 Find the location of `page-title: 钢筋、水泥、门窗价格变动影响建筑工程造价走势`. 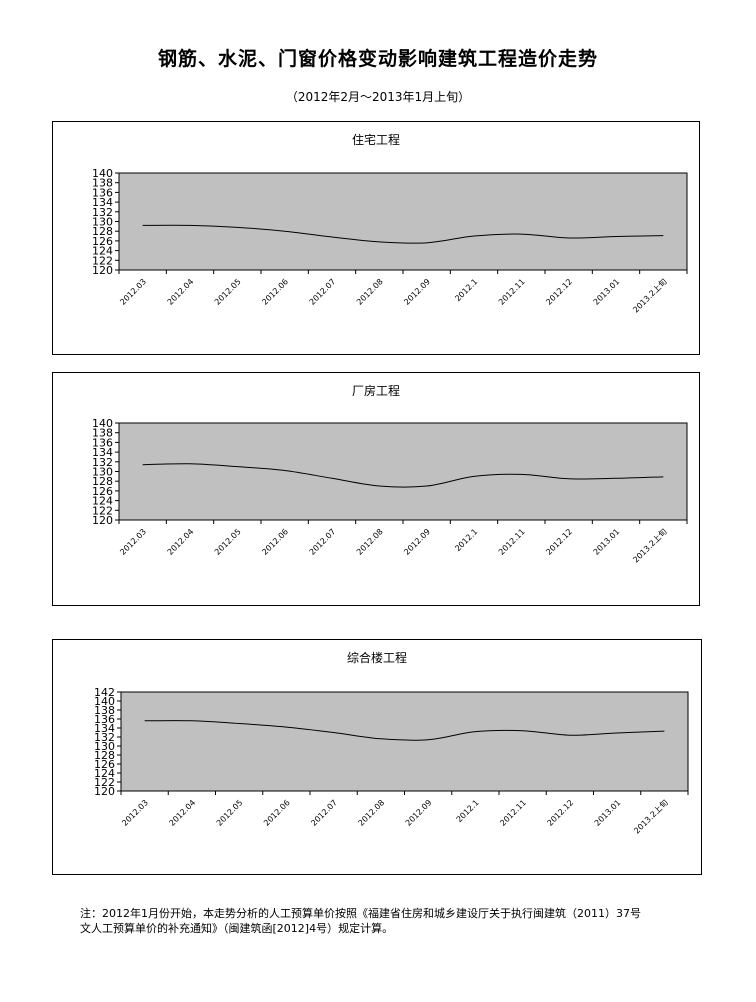

page-title: 钢筋、水泥、门窗价格变动影响建筑工程造价走势 is located at coordinates (377, 59).